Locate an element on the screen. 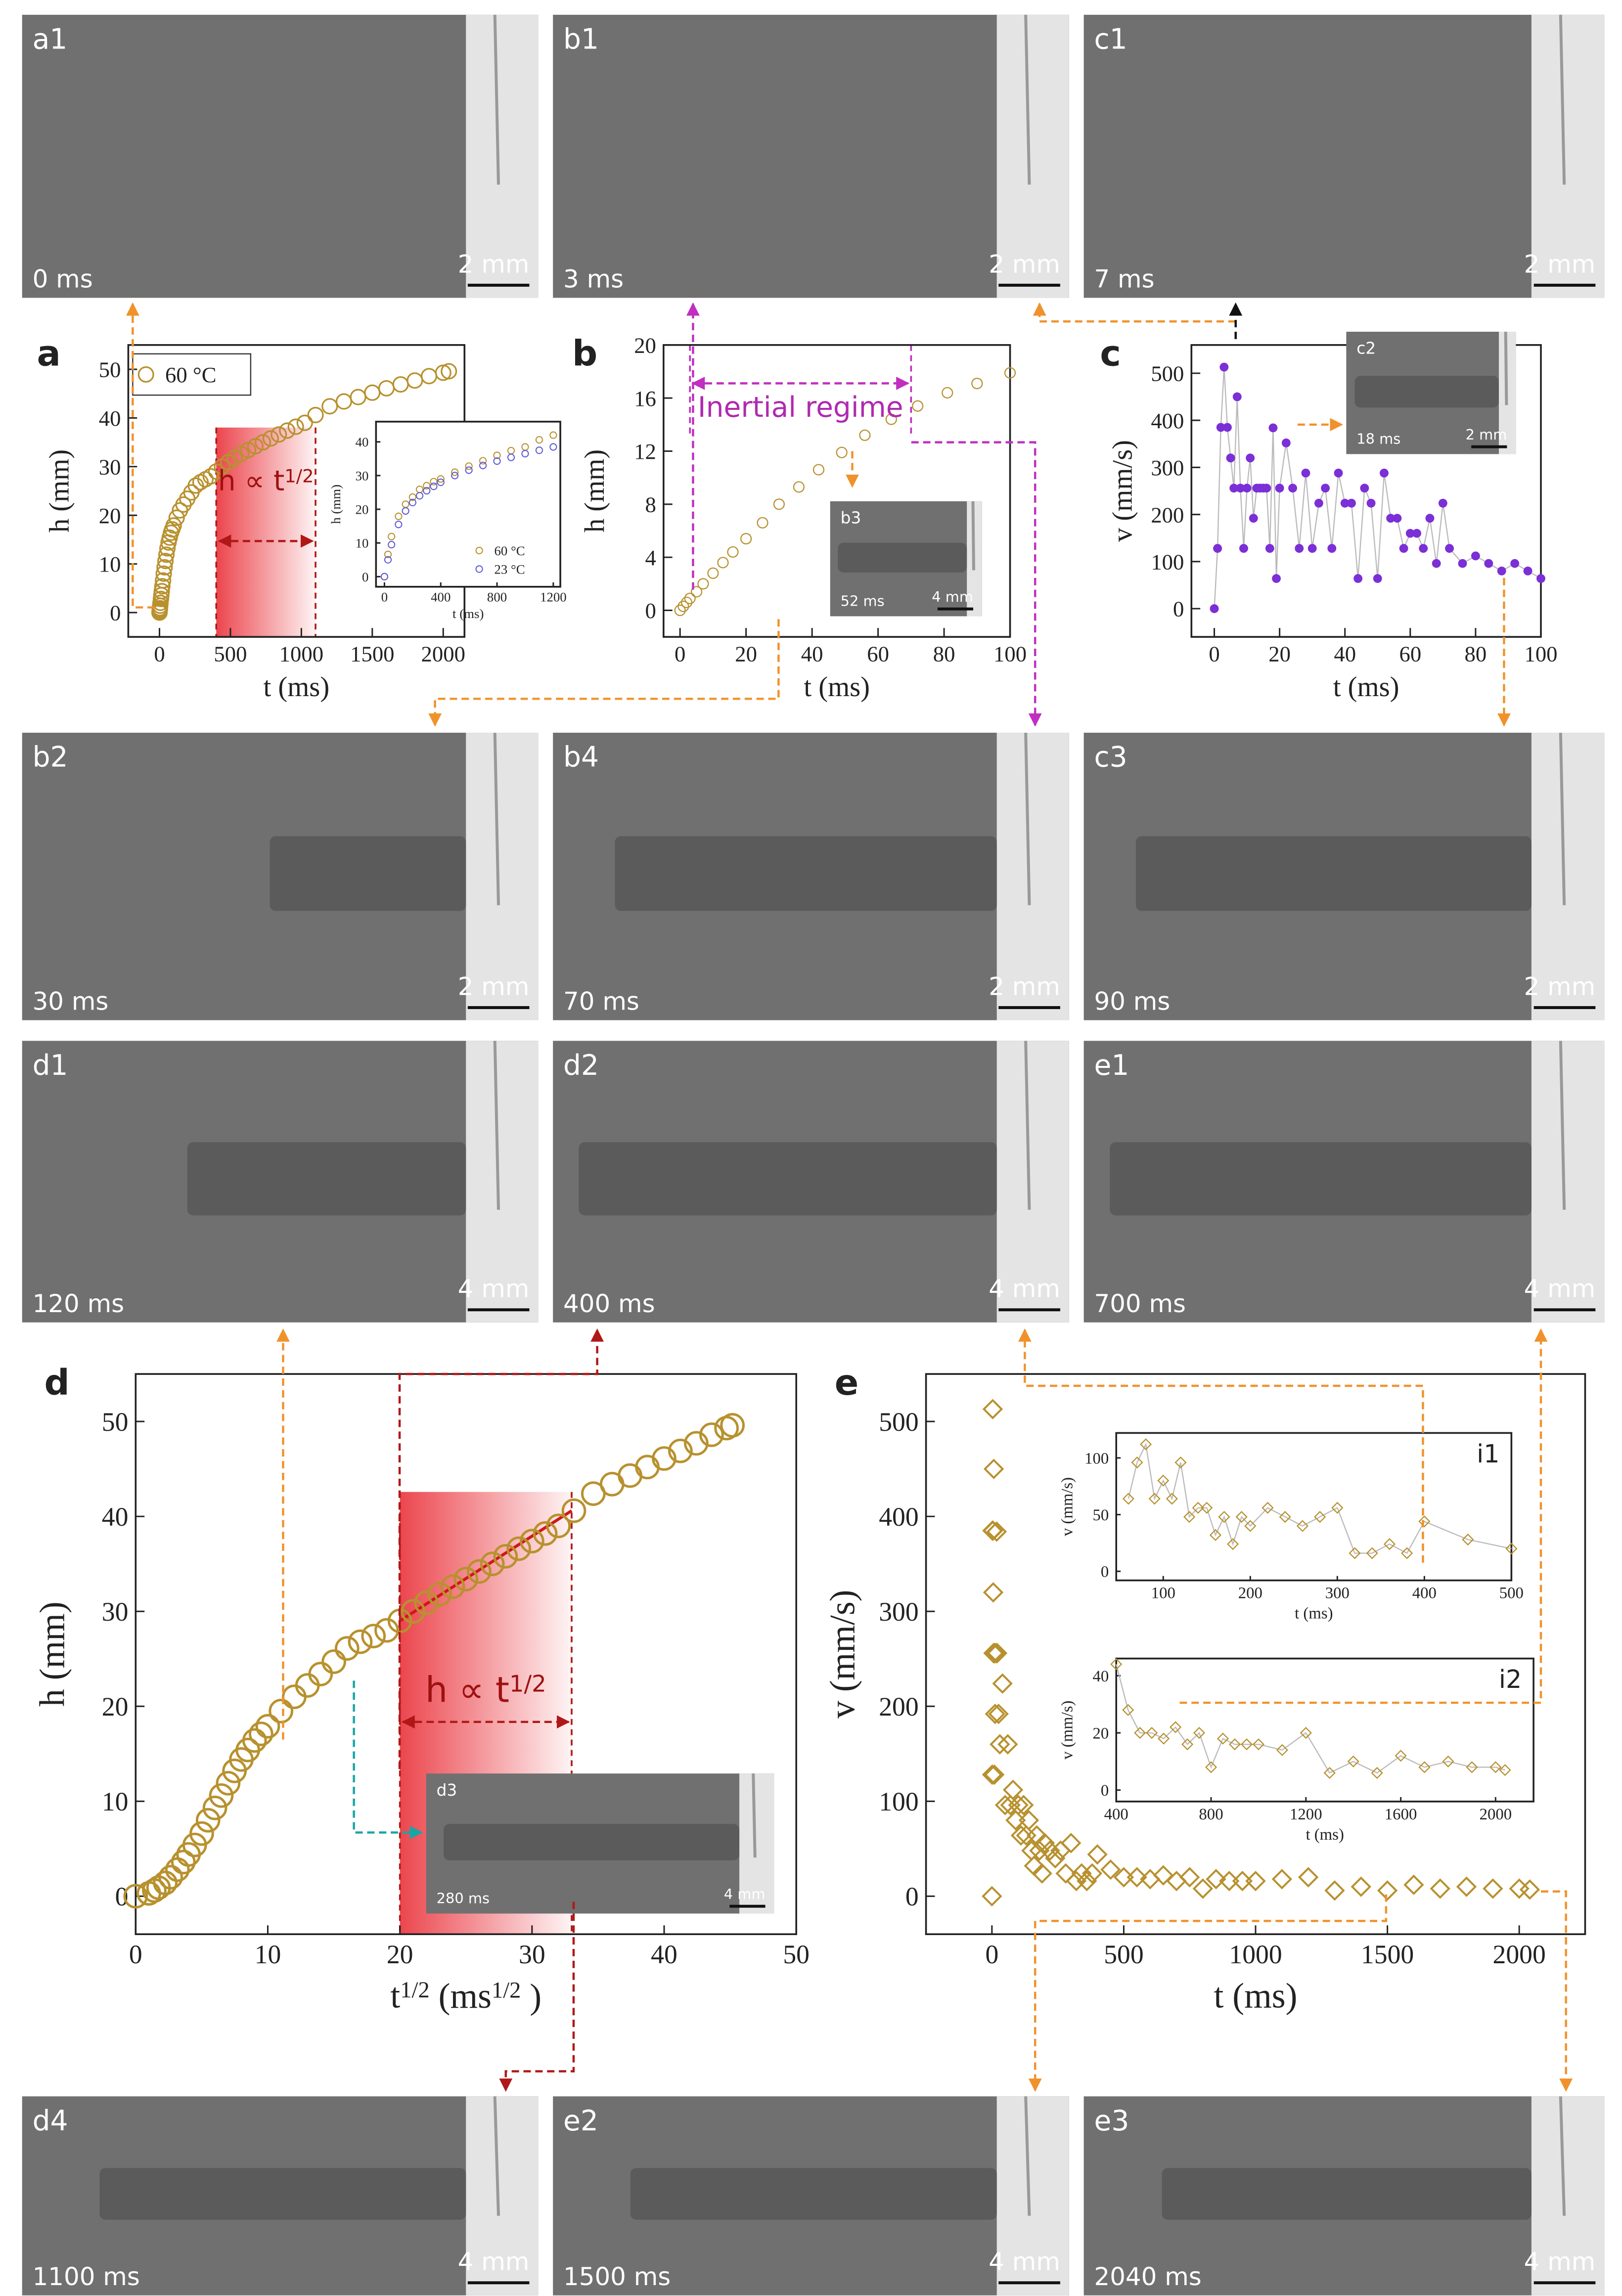 This screenshot has height=2296, width=1622. annotation: h ∝ t1/2 is located at coordinates (266, 481).